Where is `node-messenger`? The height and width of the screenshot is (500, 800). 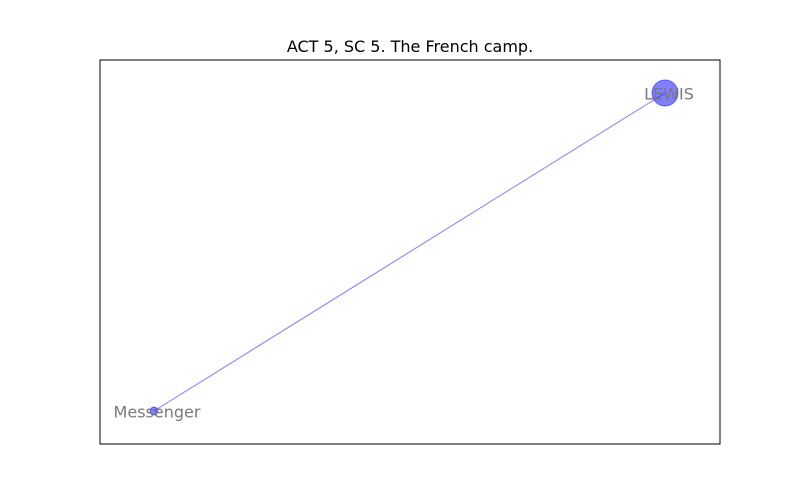
node-messenger is located at coordinates (154, 411).